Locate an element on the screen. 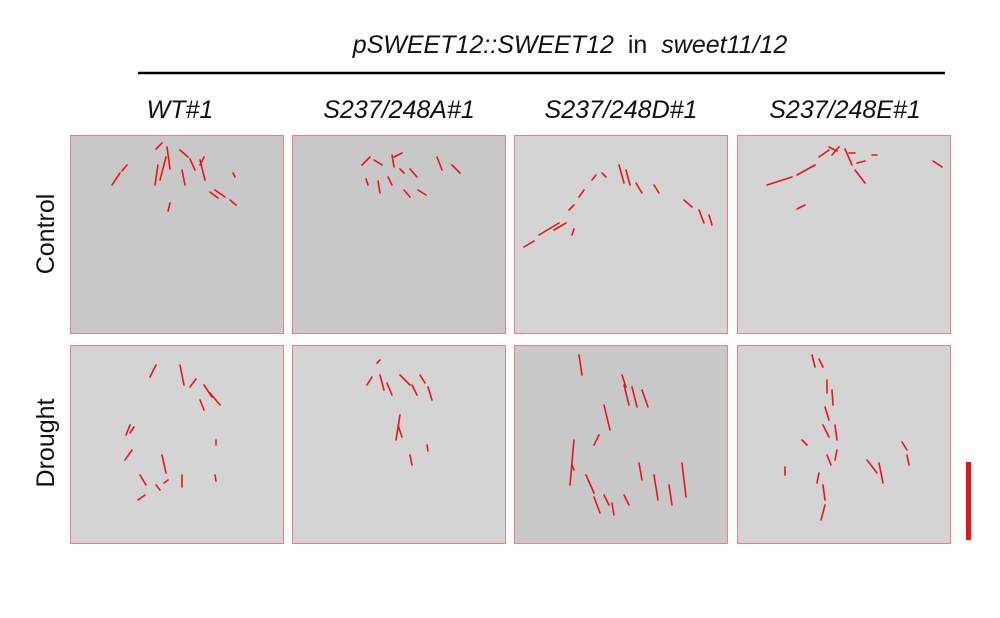 This screenshot has height=618, width=1000. title-background: sweet11/12 is located at coordinates (724, 45).